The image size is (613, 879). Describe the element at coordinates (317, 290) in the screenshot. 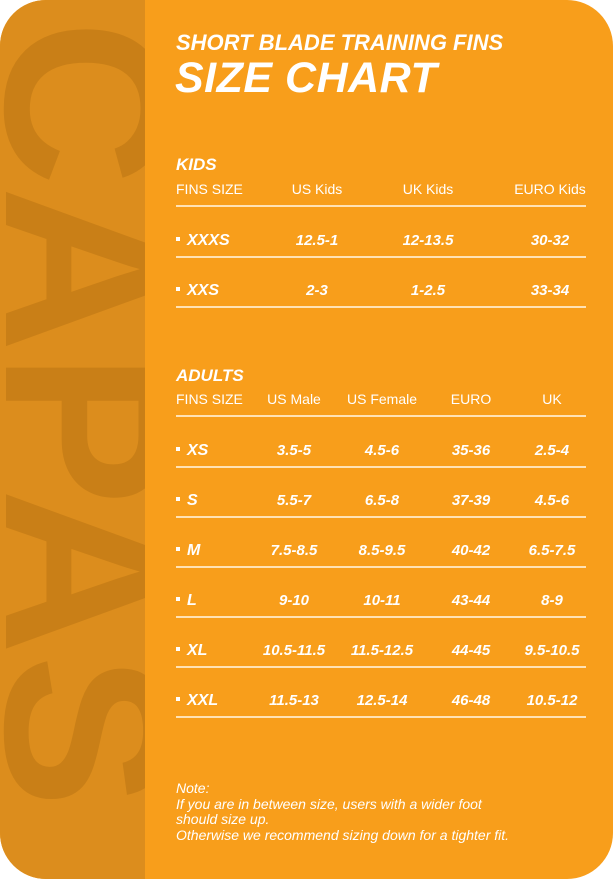

I see `cell-text: 2-3` at that location.